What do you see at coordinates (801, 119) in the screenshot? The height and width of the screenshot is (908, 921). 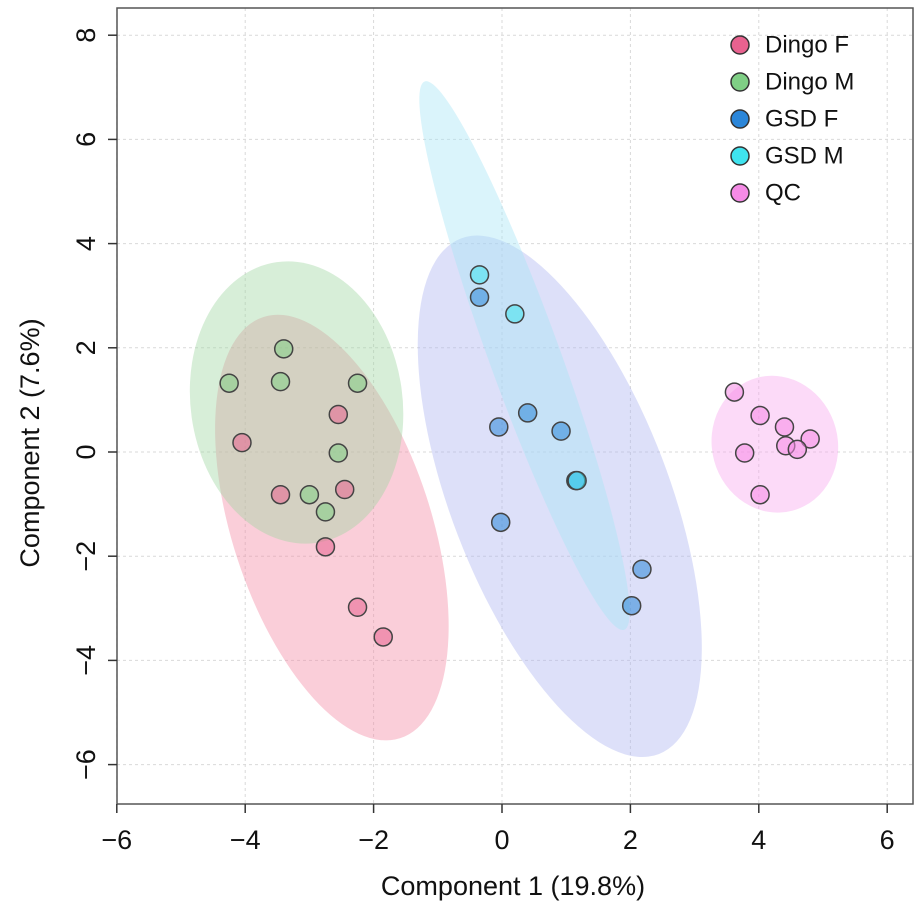 I see `legend-label-gsd-f: GSD F` at bounding box center [801, 119].